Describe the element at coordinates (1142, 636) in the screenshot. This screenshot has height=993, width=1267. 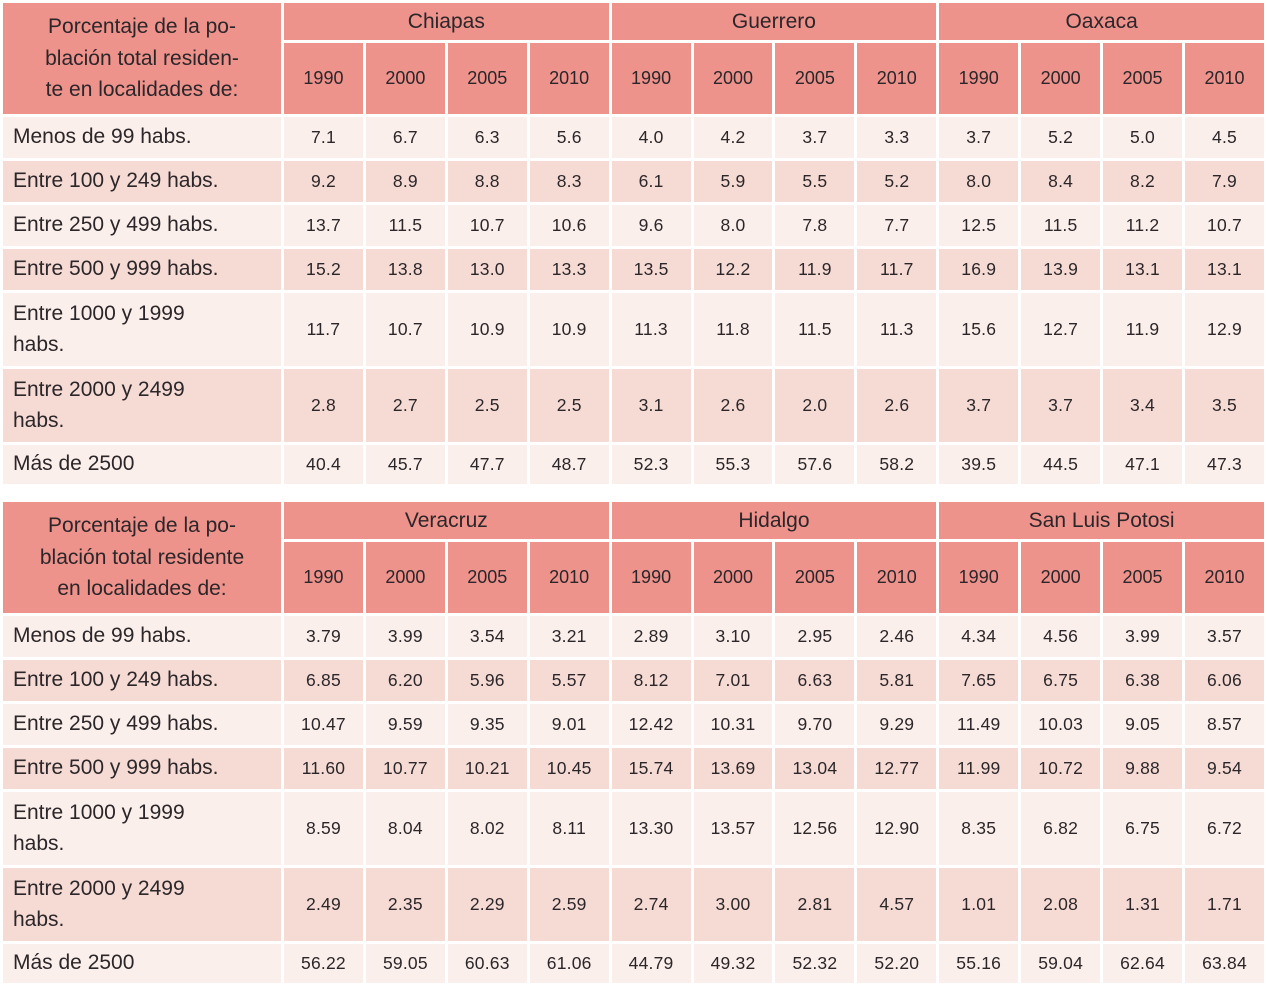
I see `value-cell: 3.99` at that location.